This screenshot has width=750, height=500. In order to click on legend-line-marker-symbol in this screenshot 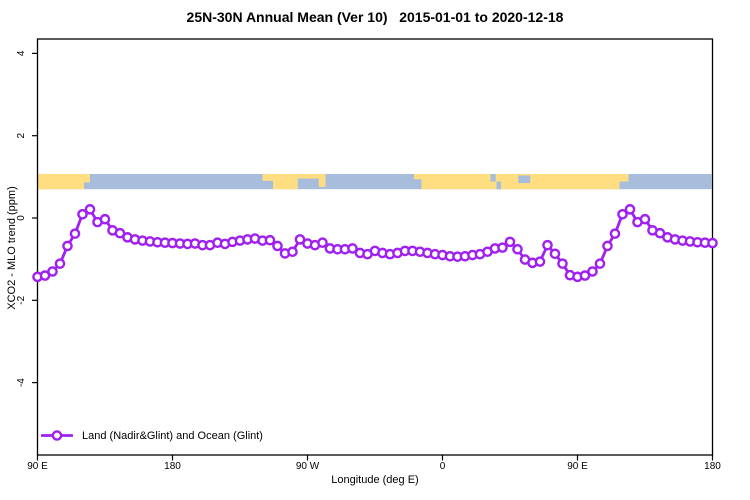, I will do `click(57, 435)`.